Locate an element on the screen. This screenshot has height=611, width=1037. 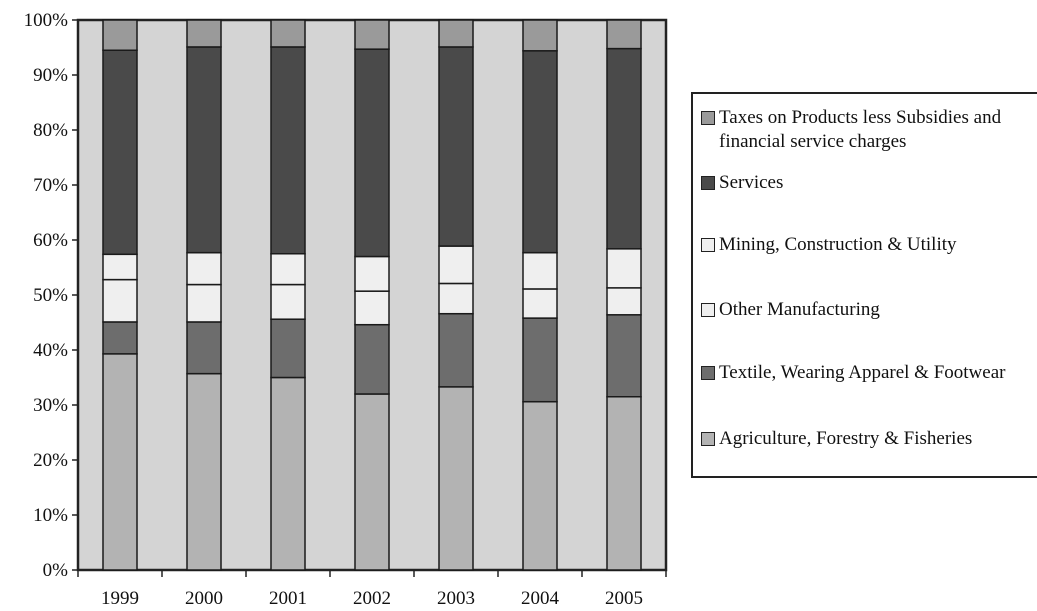
legend-label: Mining, Construction & Utility is located at coordinates (838, 244).